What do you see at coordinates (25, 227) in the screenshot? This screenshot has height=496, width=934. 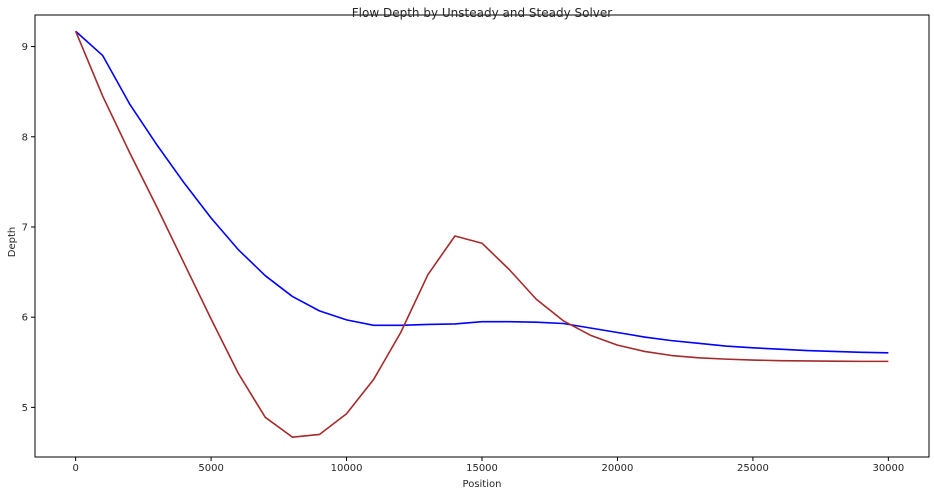 I see `y-tick-label: 7` at bounding box center [25, 227].